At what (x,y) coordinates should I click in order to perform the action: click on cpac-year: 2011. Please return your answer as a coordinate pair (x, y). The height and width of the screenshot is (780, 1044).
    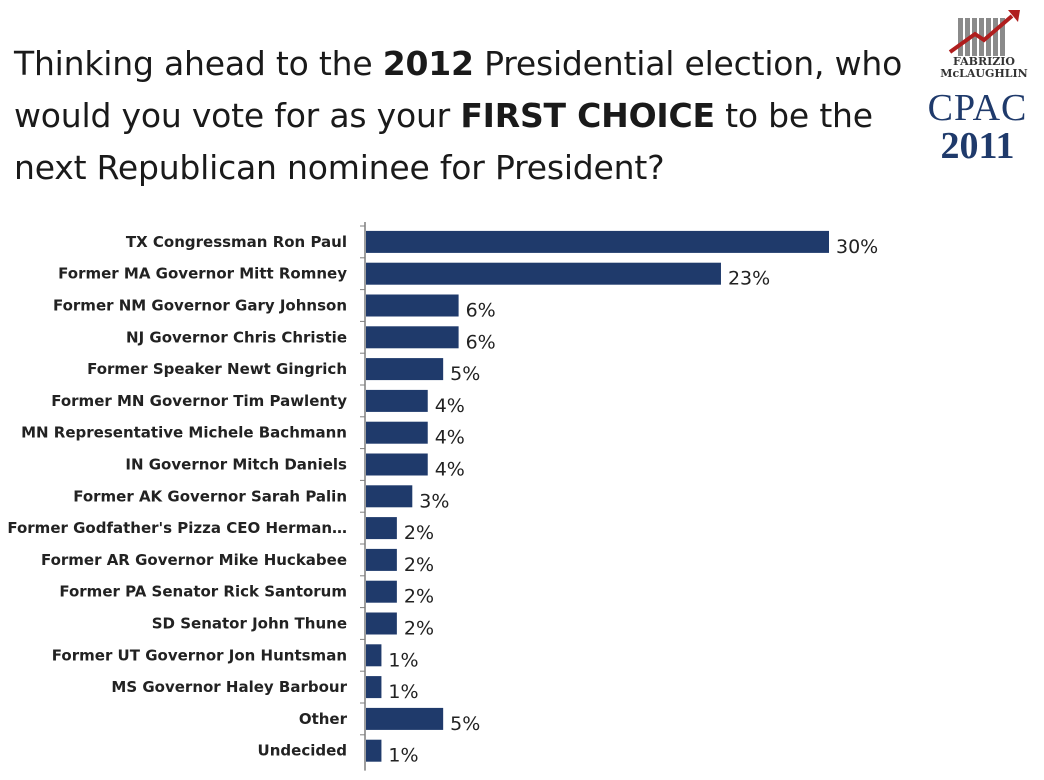
    Looking at the image, I should click on (977, 146).